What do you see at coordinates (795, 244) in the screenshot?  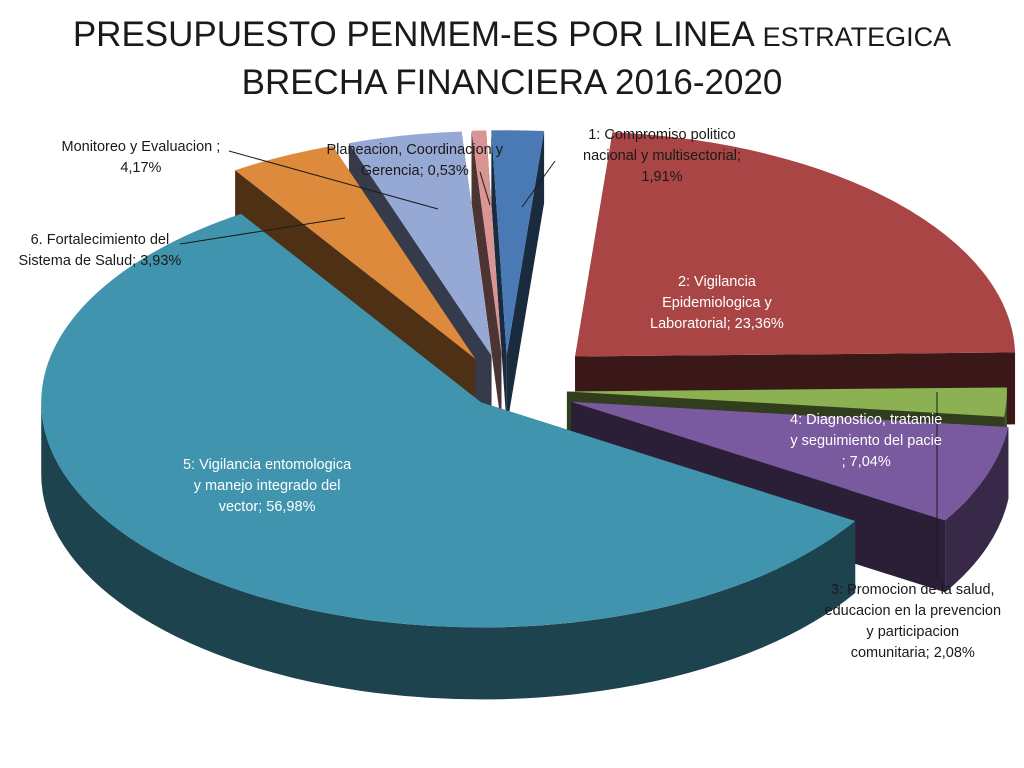 I see `pie-slice-2-top` at bounding box center [795, 244].